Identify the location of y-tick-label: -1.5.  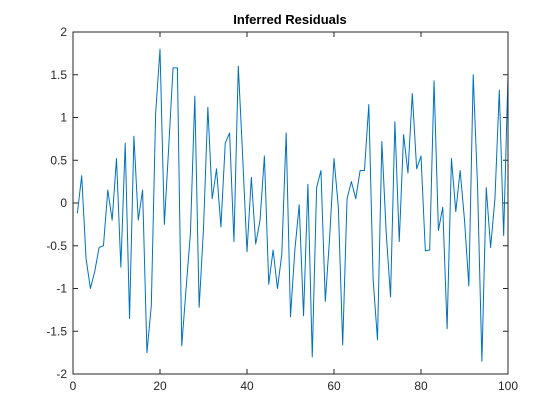
(56, 331).